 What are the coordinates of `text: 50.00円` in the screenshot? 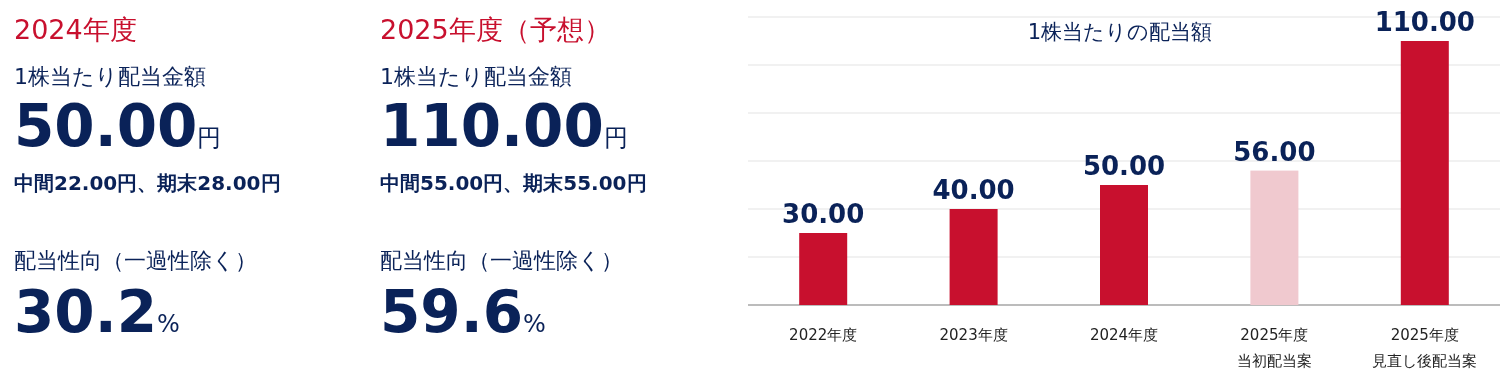 It's located at (118, 126).